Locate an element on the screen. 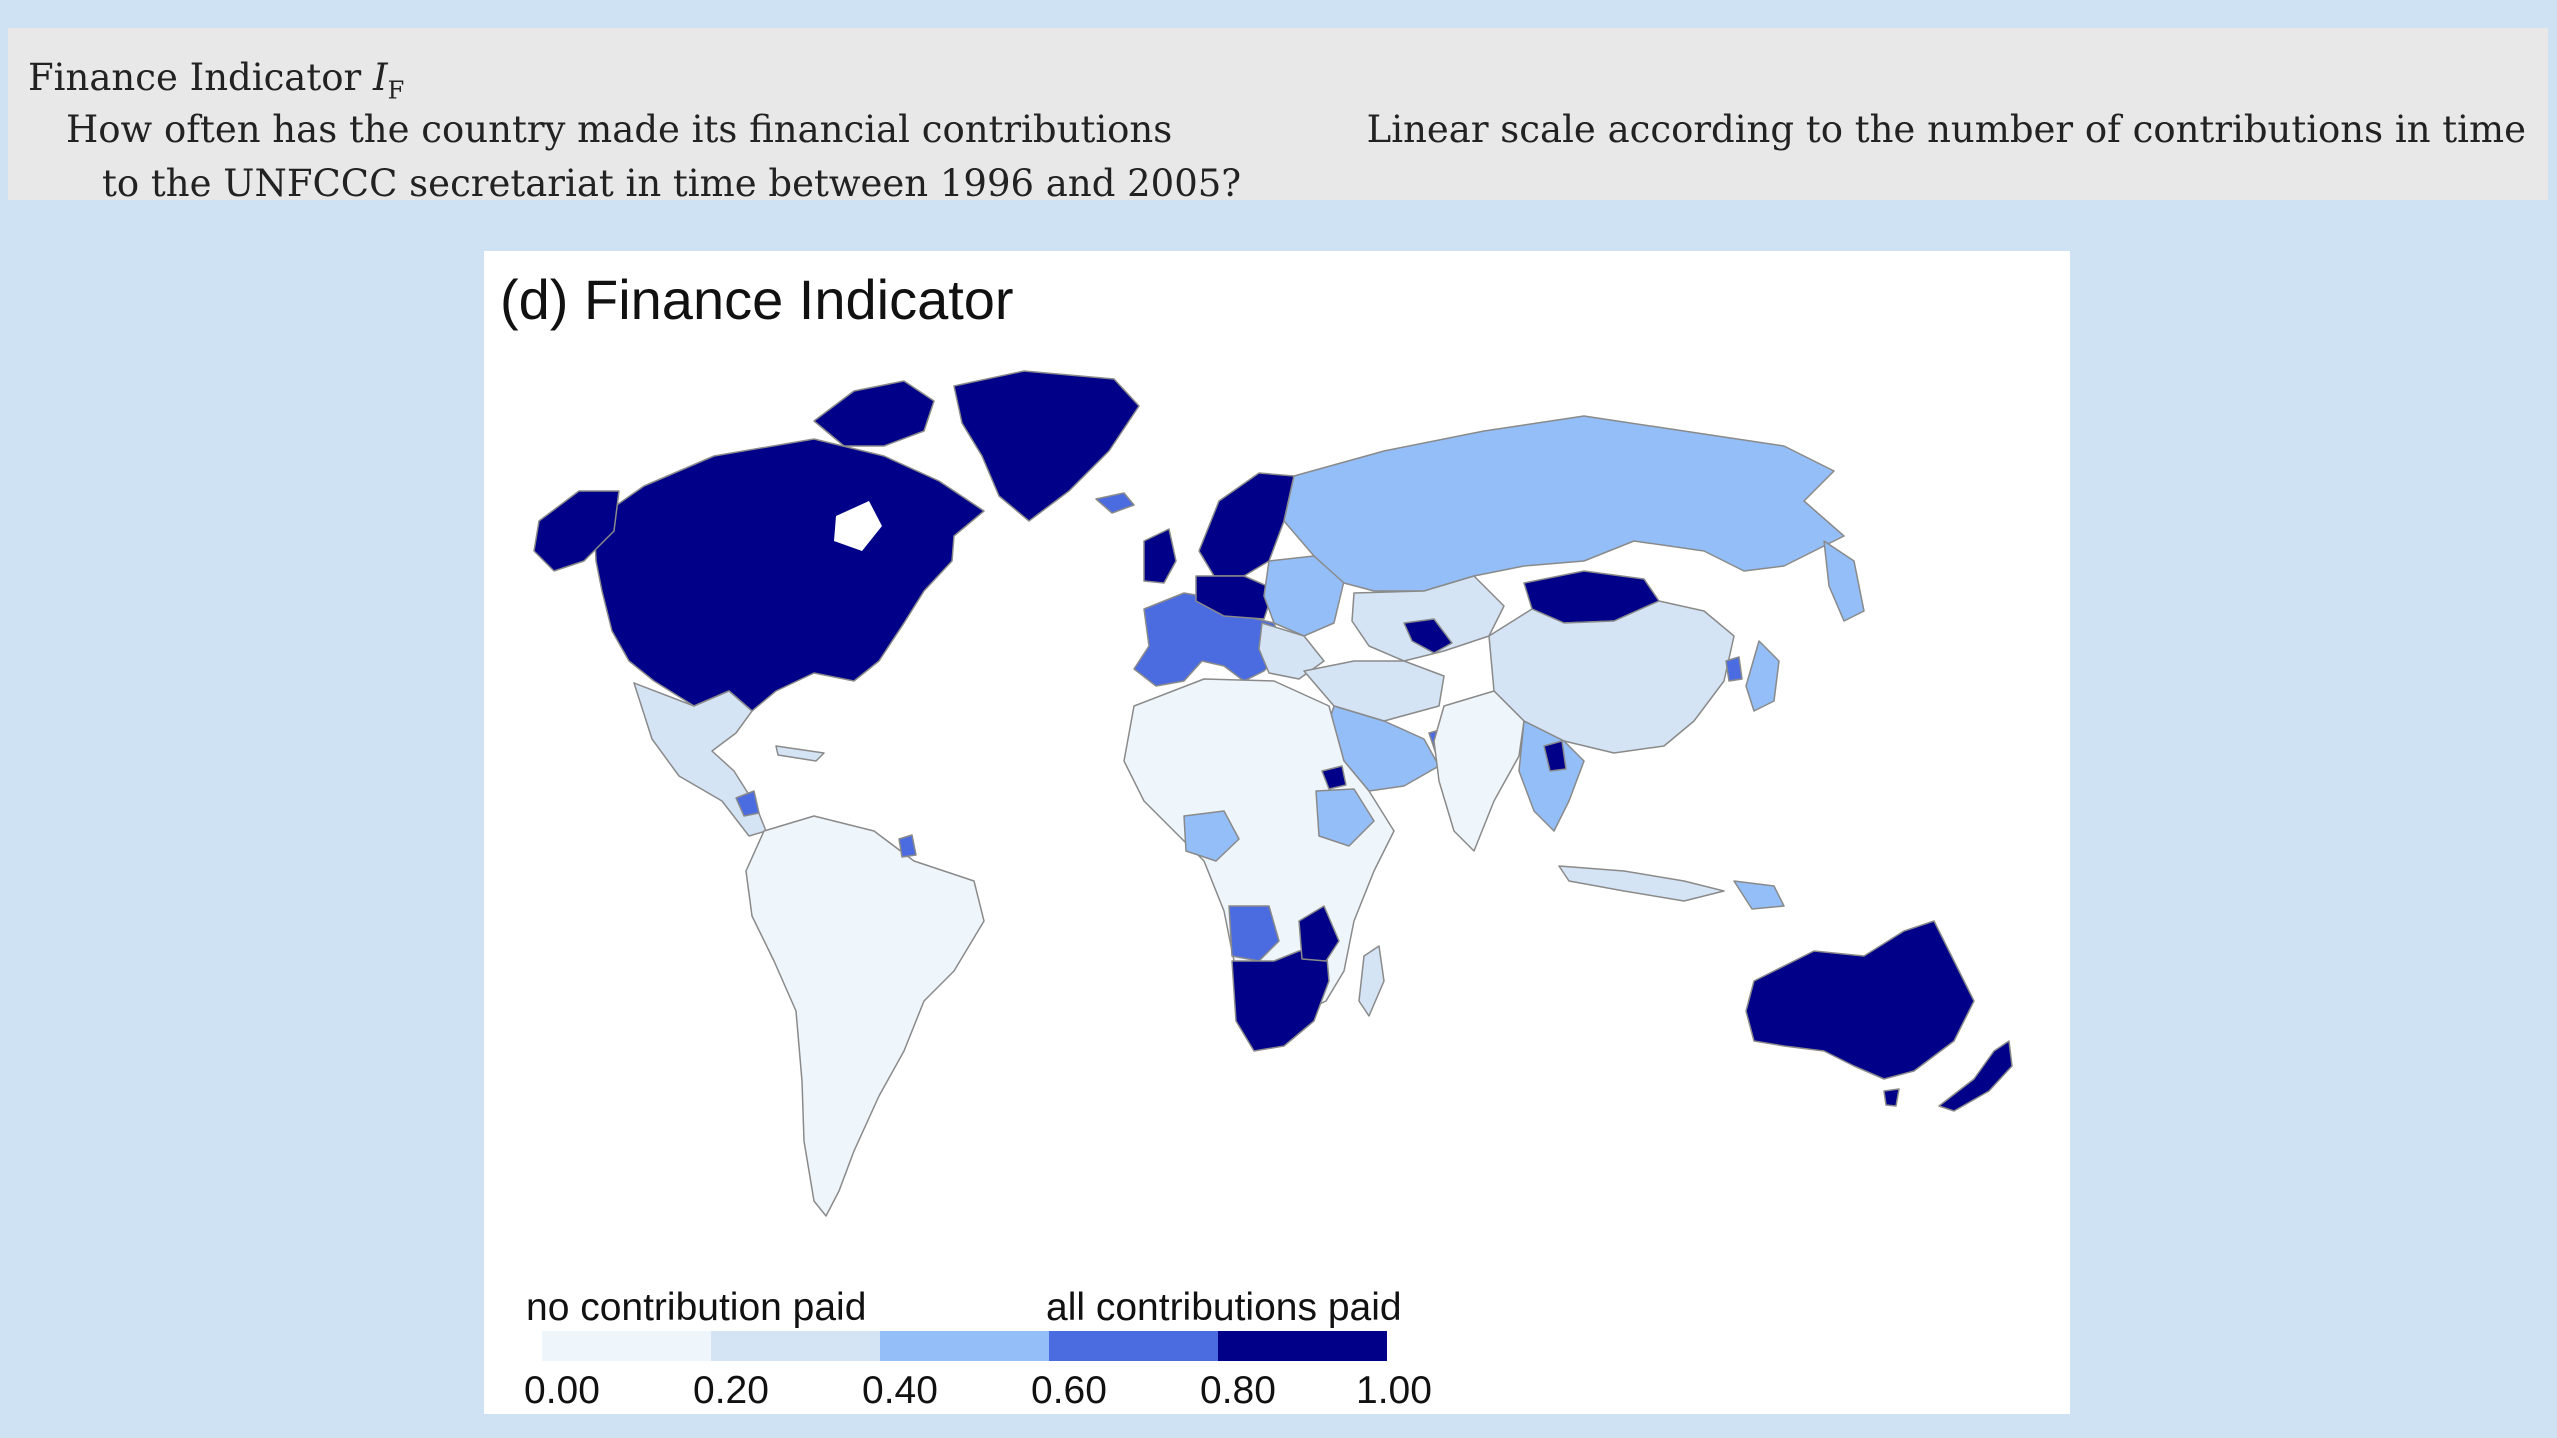  region-central-asia is located at coordinates (1428, 618).